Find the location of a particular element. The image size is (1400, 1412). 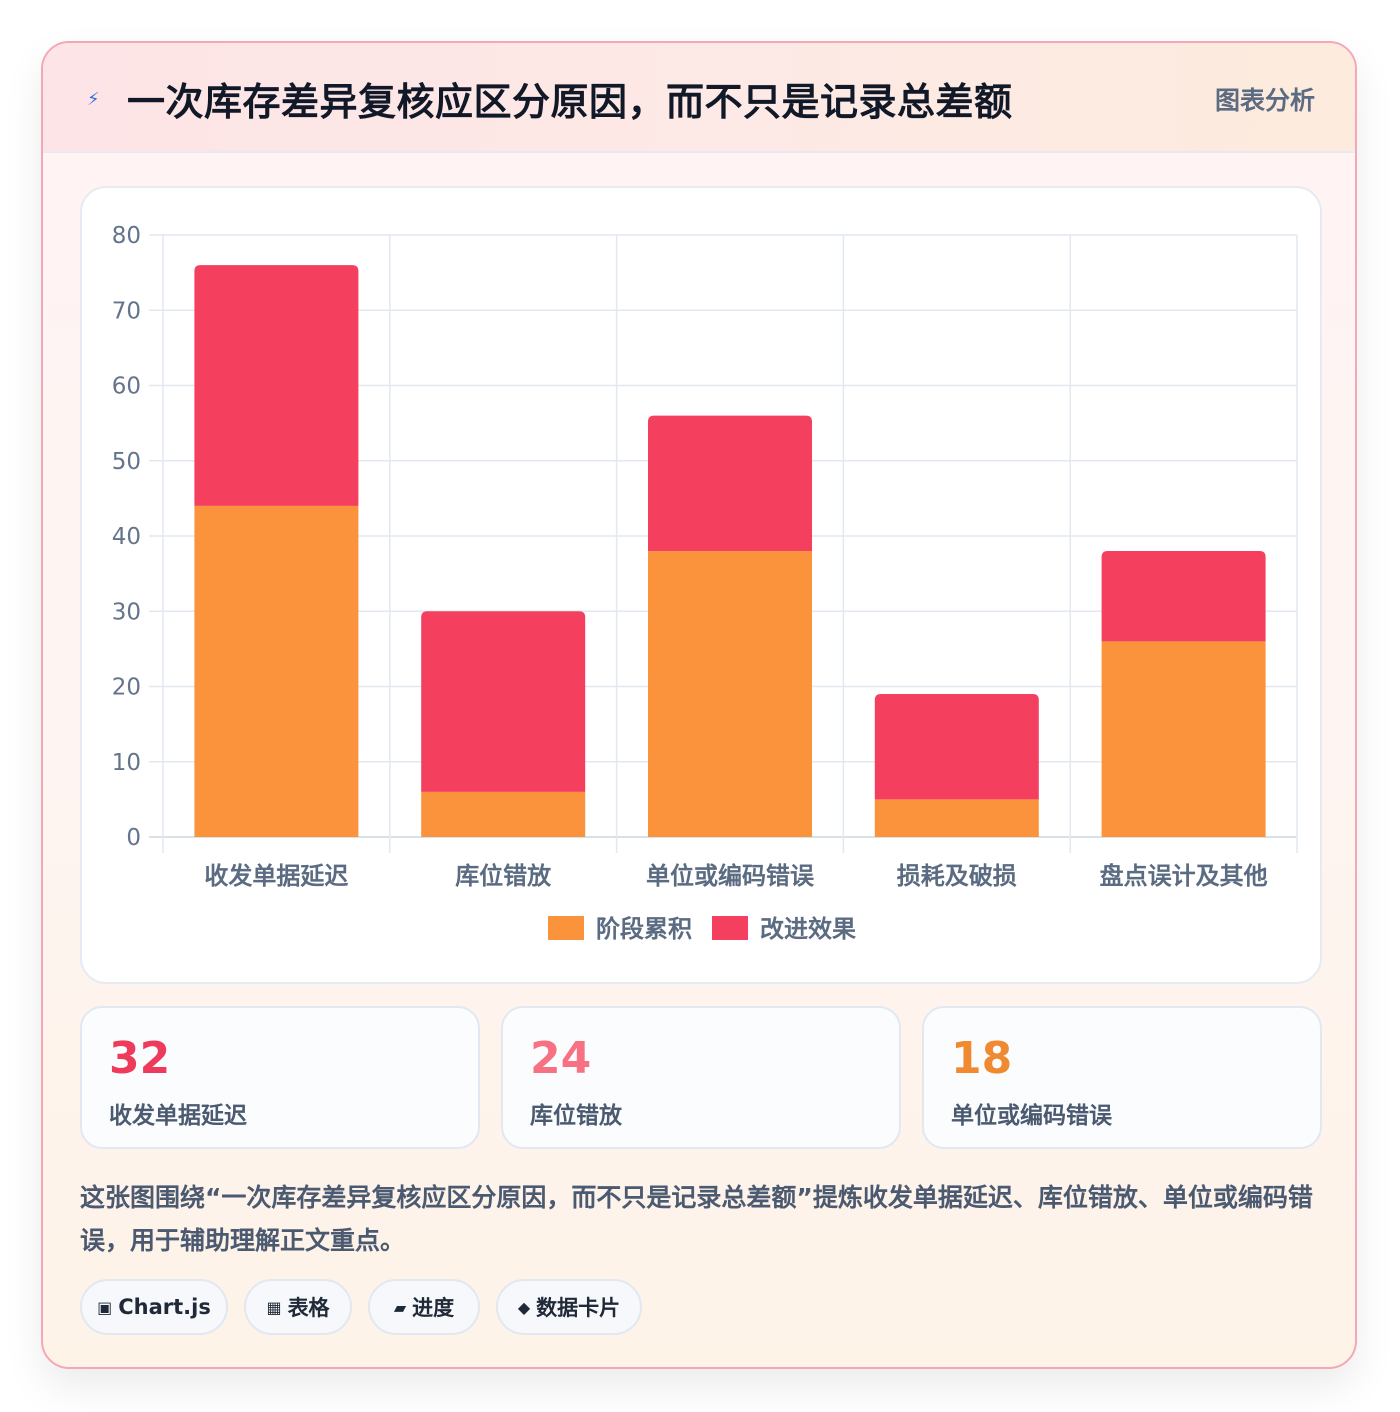

x-tick-label: 单位或编码错误 is located at coordinates (730, 876).